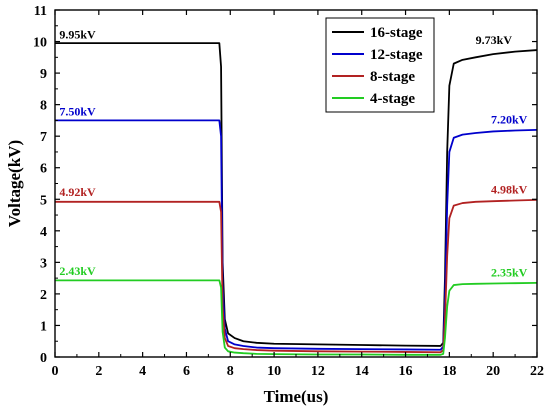  Describe the element at coordinates (509, 273) in the screenshot. I see `annotation-label: 2.35kV` at that location.